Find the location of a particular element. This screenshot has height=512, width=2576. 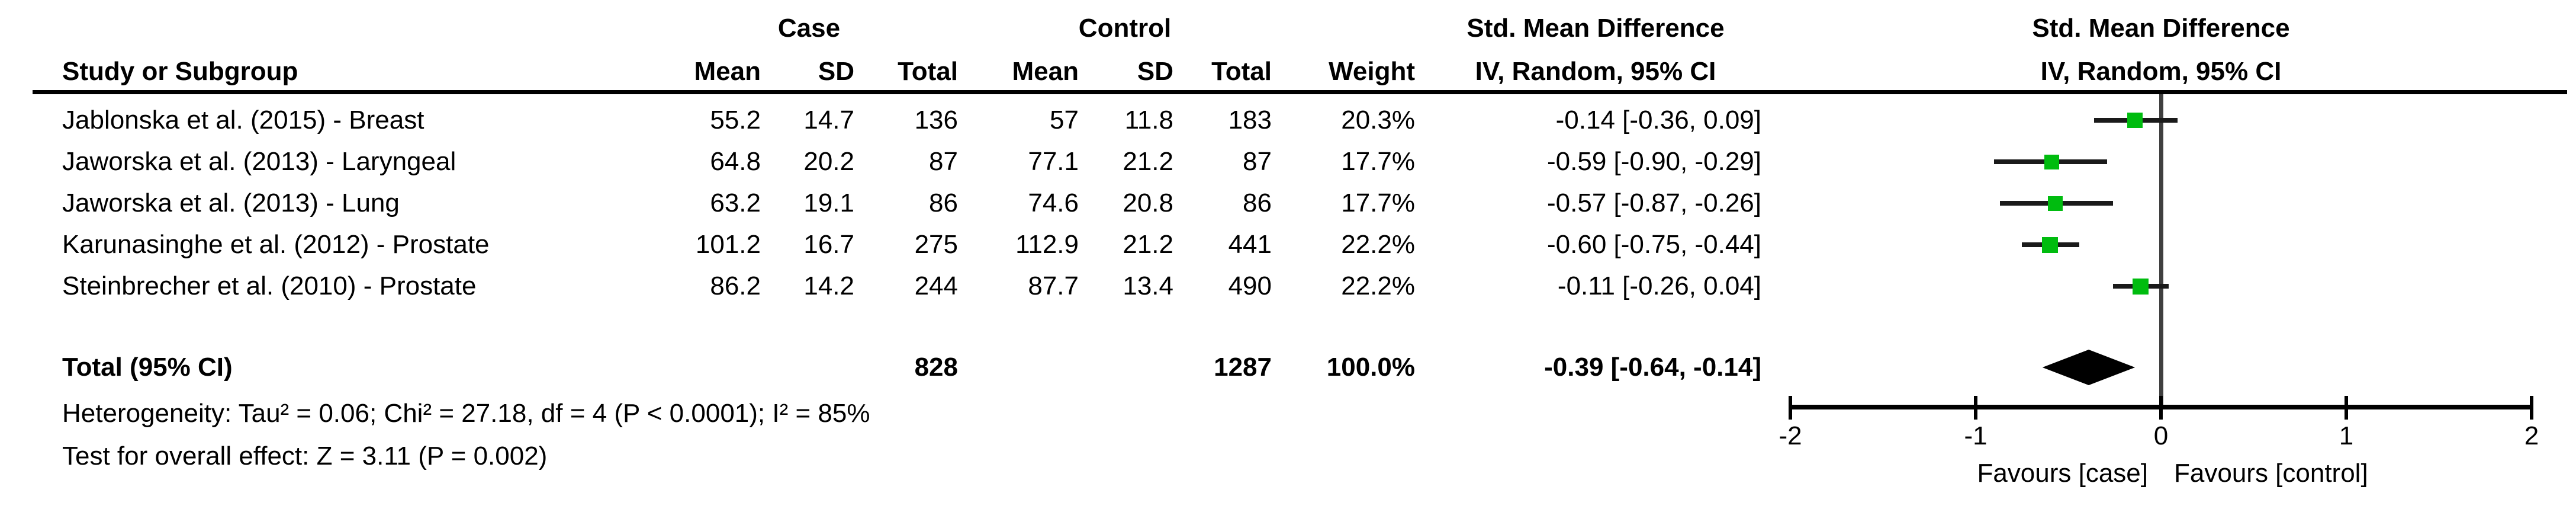

study-cell-case_mean: 63.2 is located at coordinates (736, 202).